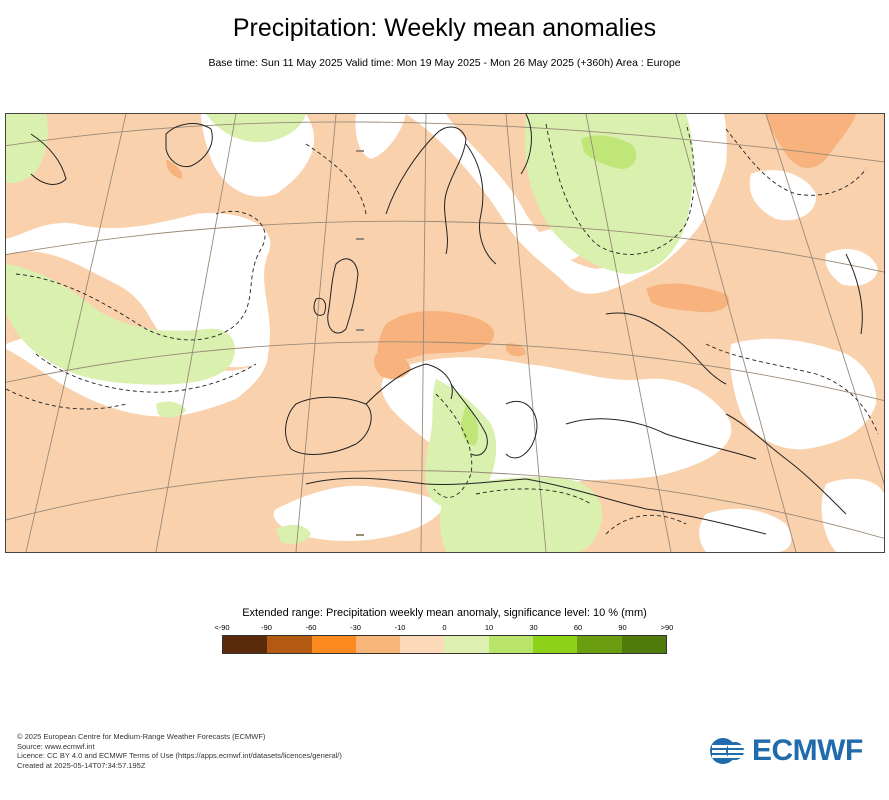  Describe the element at coordinates (56, 746) in the screenshot. I see `footer-source: Source: www.ecmwf.int` at that location.